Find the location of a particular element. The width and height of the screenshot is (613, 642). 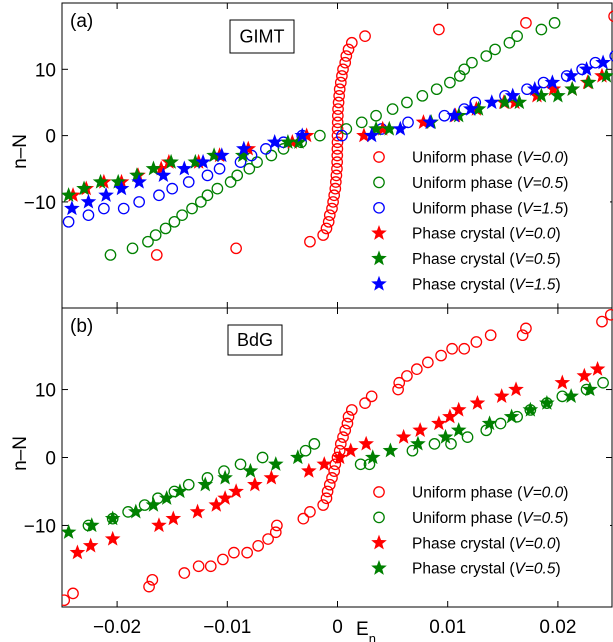

legend-box is located at coordinates (483, 533).